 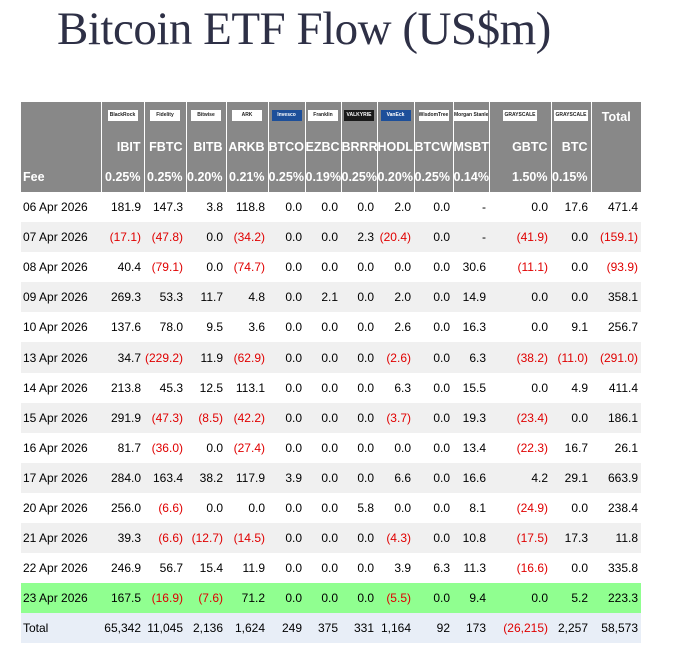 What do you see at coordinates (165, 177) in the screenshot?
I see `fee-fbtc: 0.25%` at bounding box center [165, 177].